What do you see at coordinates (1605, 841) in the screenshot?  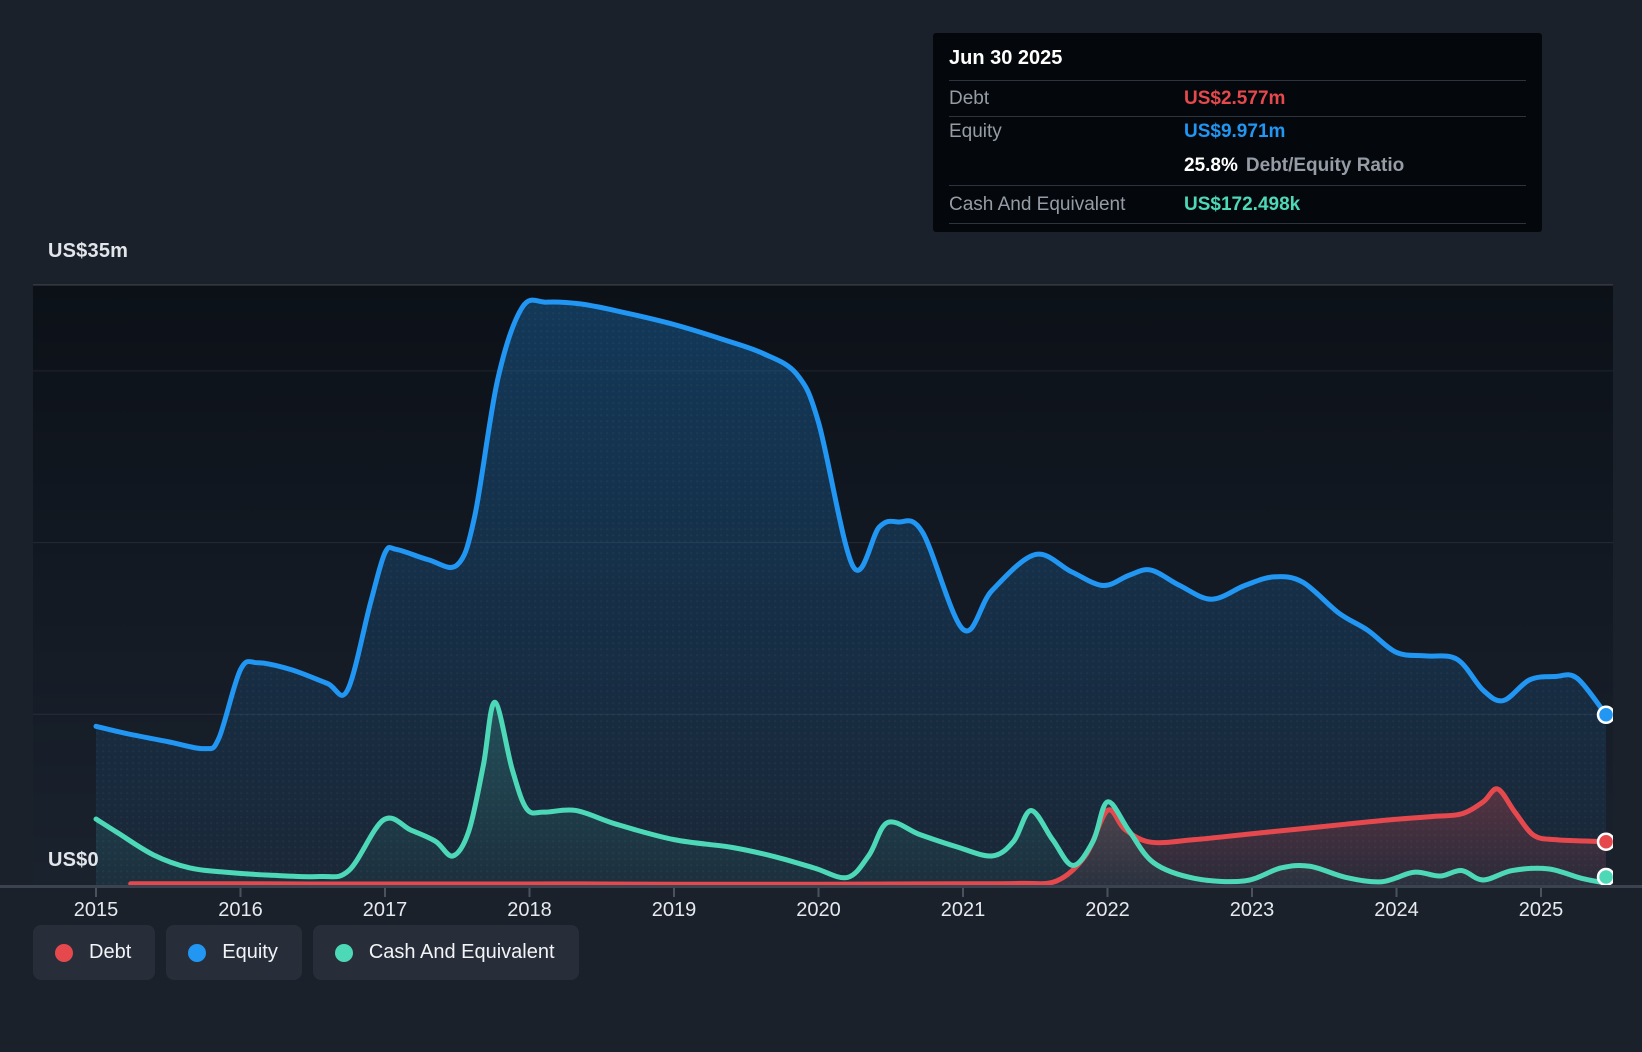 I see `debt-endpoint-marker` at bounding box center [1605, 841].